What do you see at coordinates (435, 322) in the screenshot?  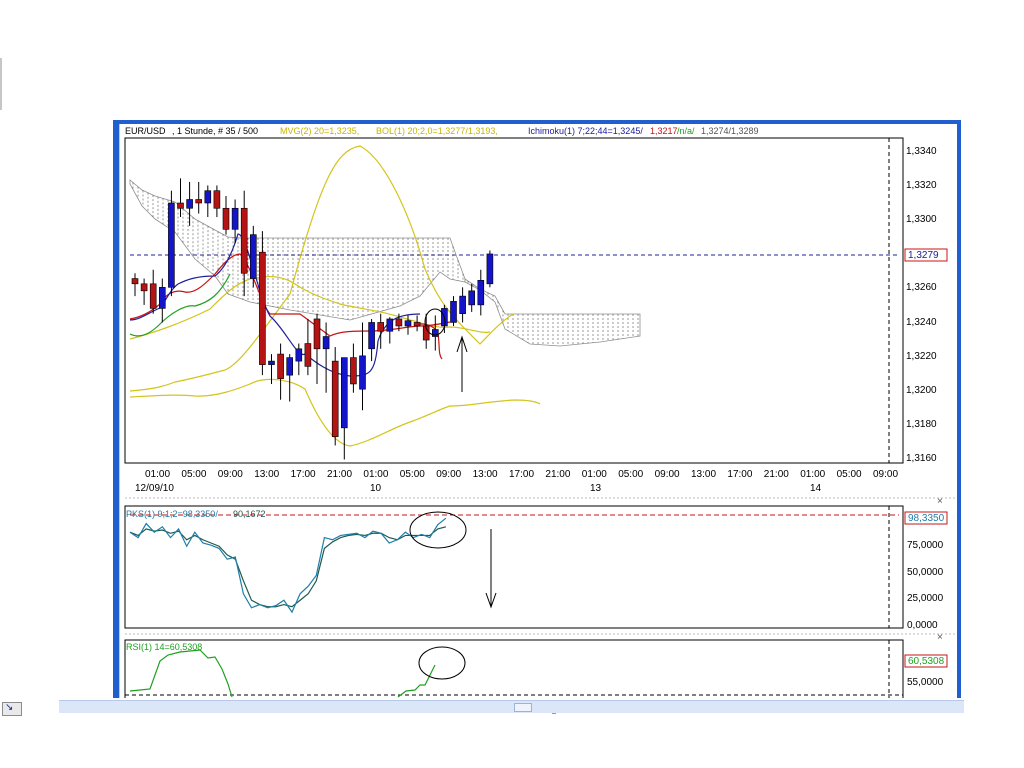 I see `annotation-circle-price` at bounding box center [435, 322].